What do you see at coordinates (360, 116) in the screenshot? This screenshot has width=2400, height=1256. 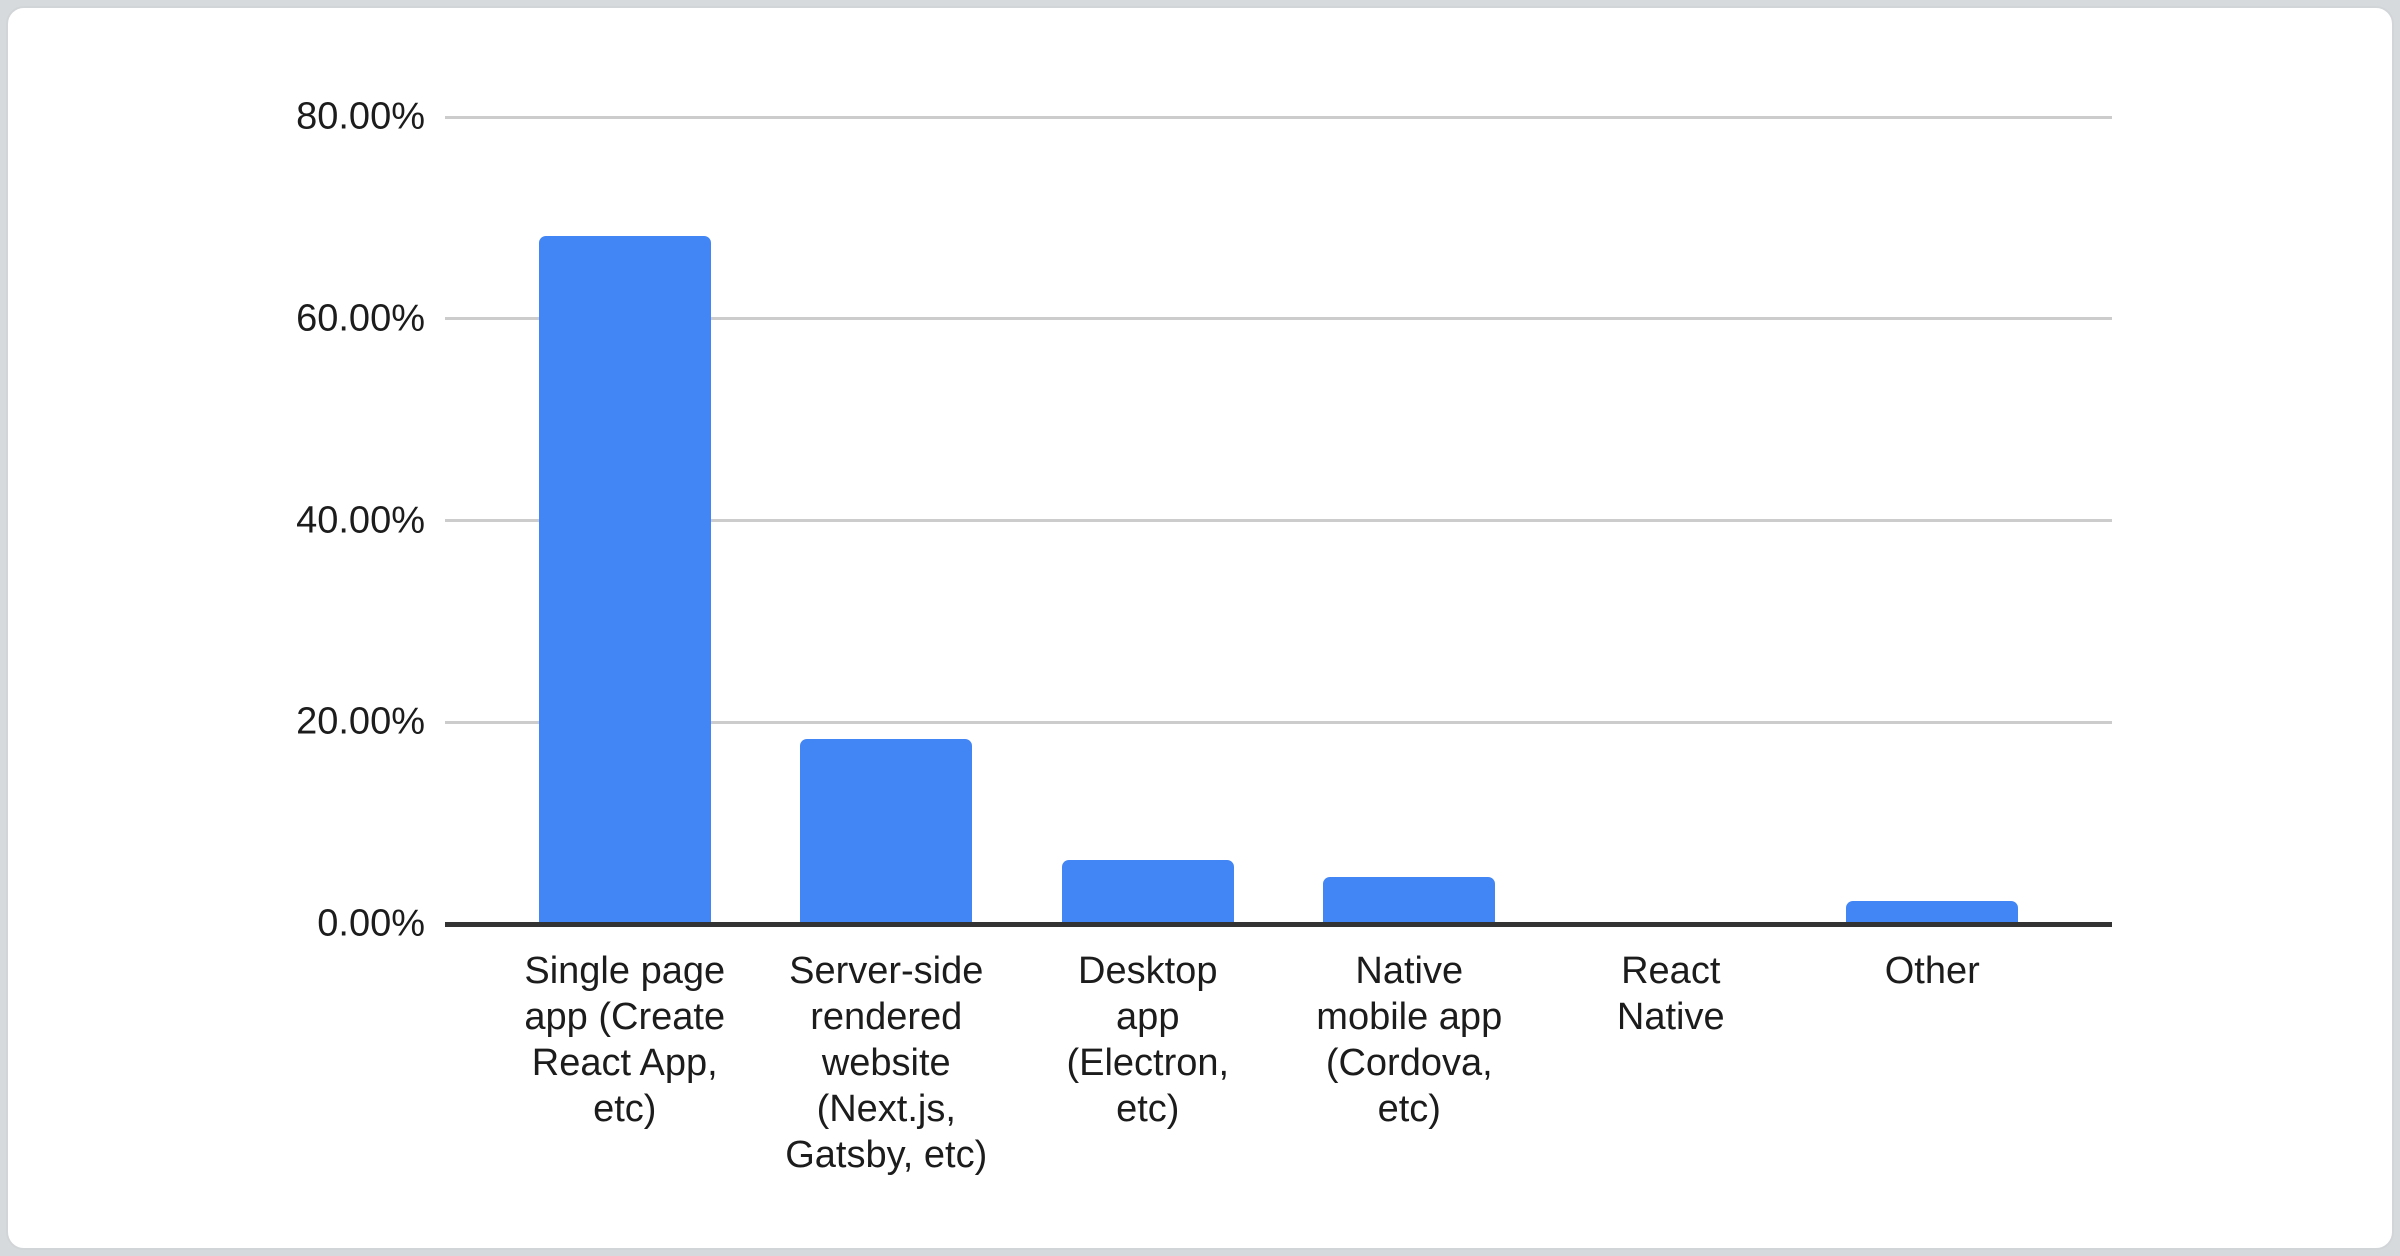 I see `y-axis-tick-80: 80.00%` at bounding box center [360, 116].